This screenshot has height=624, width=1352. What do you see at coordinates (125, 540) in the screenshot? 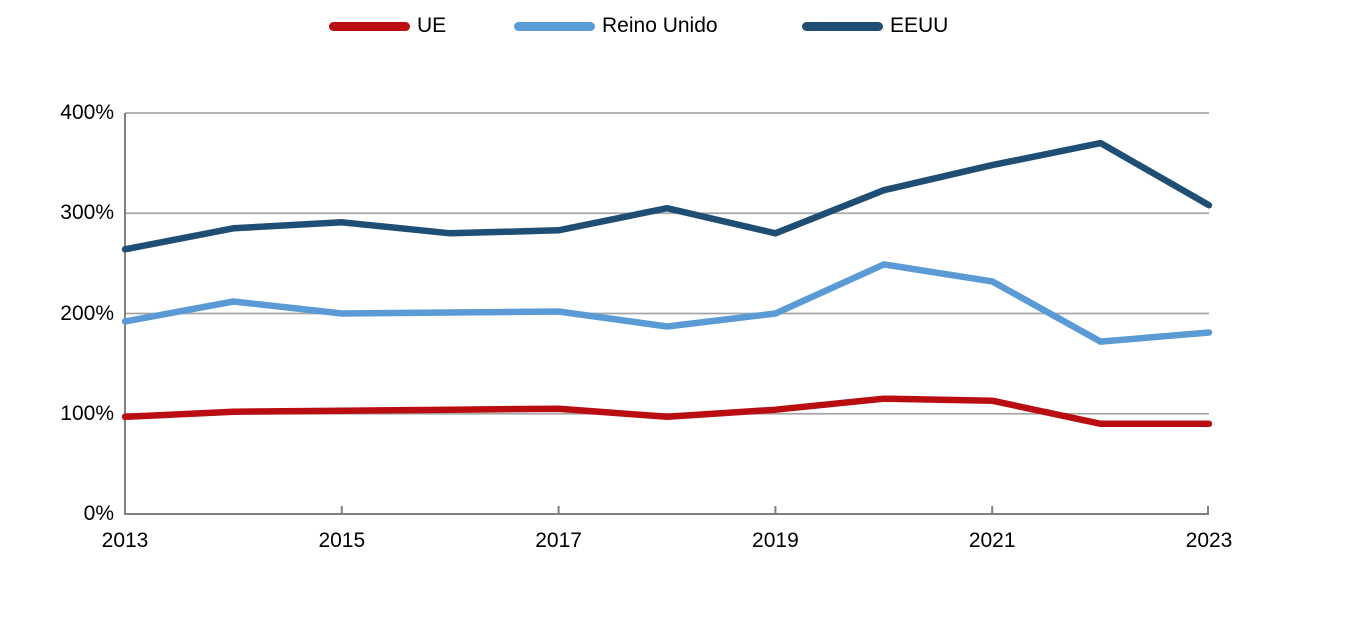
I see `x-axis-label: 2013` at bounding box center [125, 540].